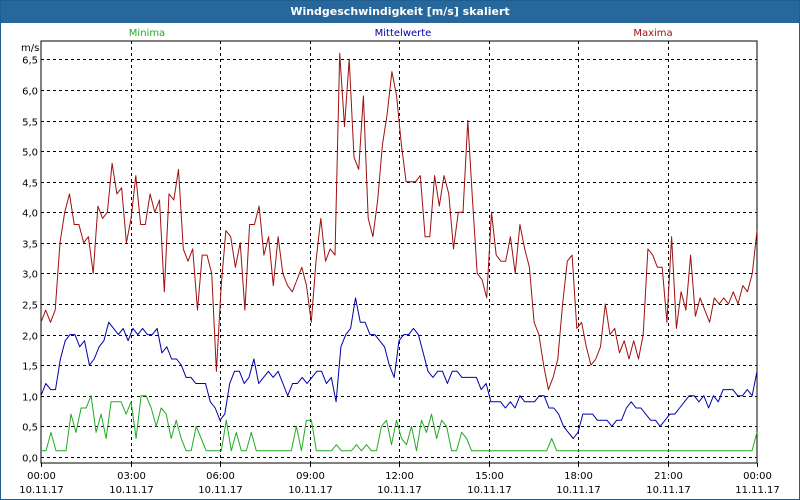 The image size is (800, 500). Describe the element at coordinates (30, 398) in the screenshot. I see `y-tick-label: 1,0` at that location.